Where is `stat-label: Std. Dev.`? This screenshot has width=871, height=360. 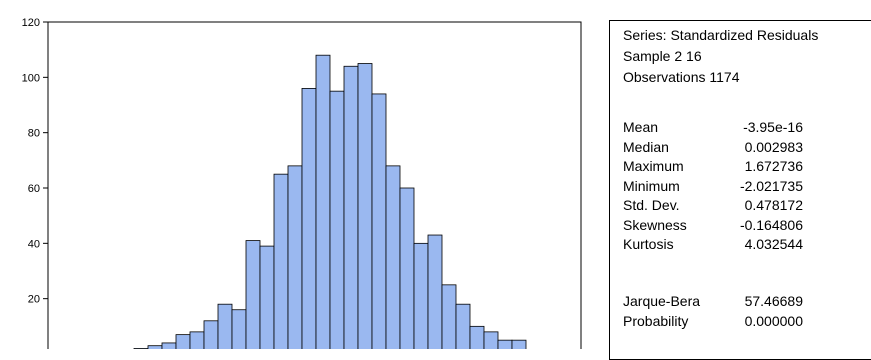 stat-label: Std. Dev. is located at coordinates (651, 205).